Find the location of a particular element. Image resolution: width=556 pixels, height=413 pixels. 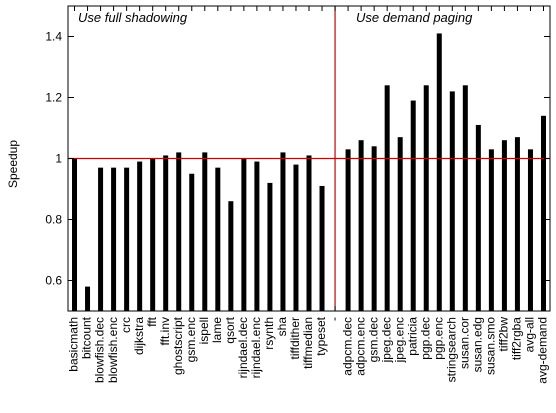

bar-sha is located at coordinates (283, 231).